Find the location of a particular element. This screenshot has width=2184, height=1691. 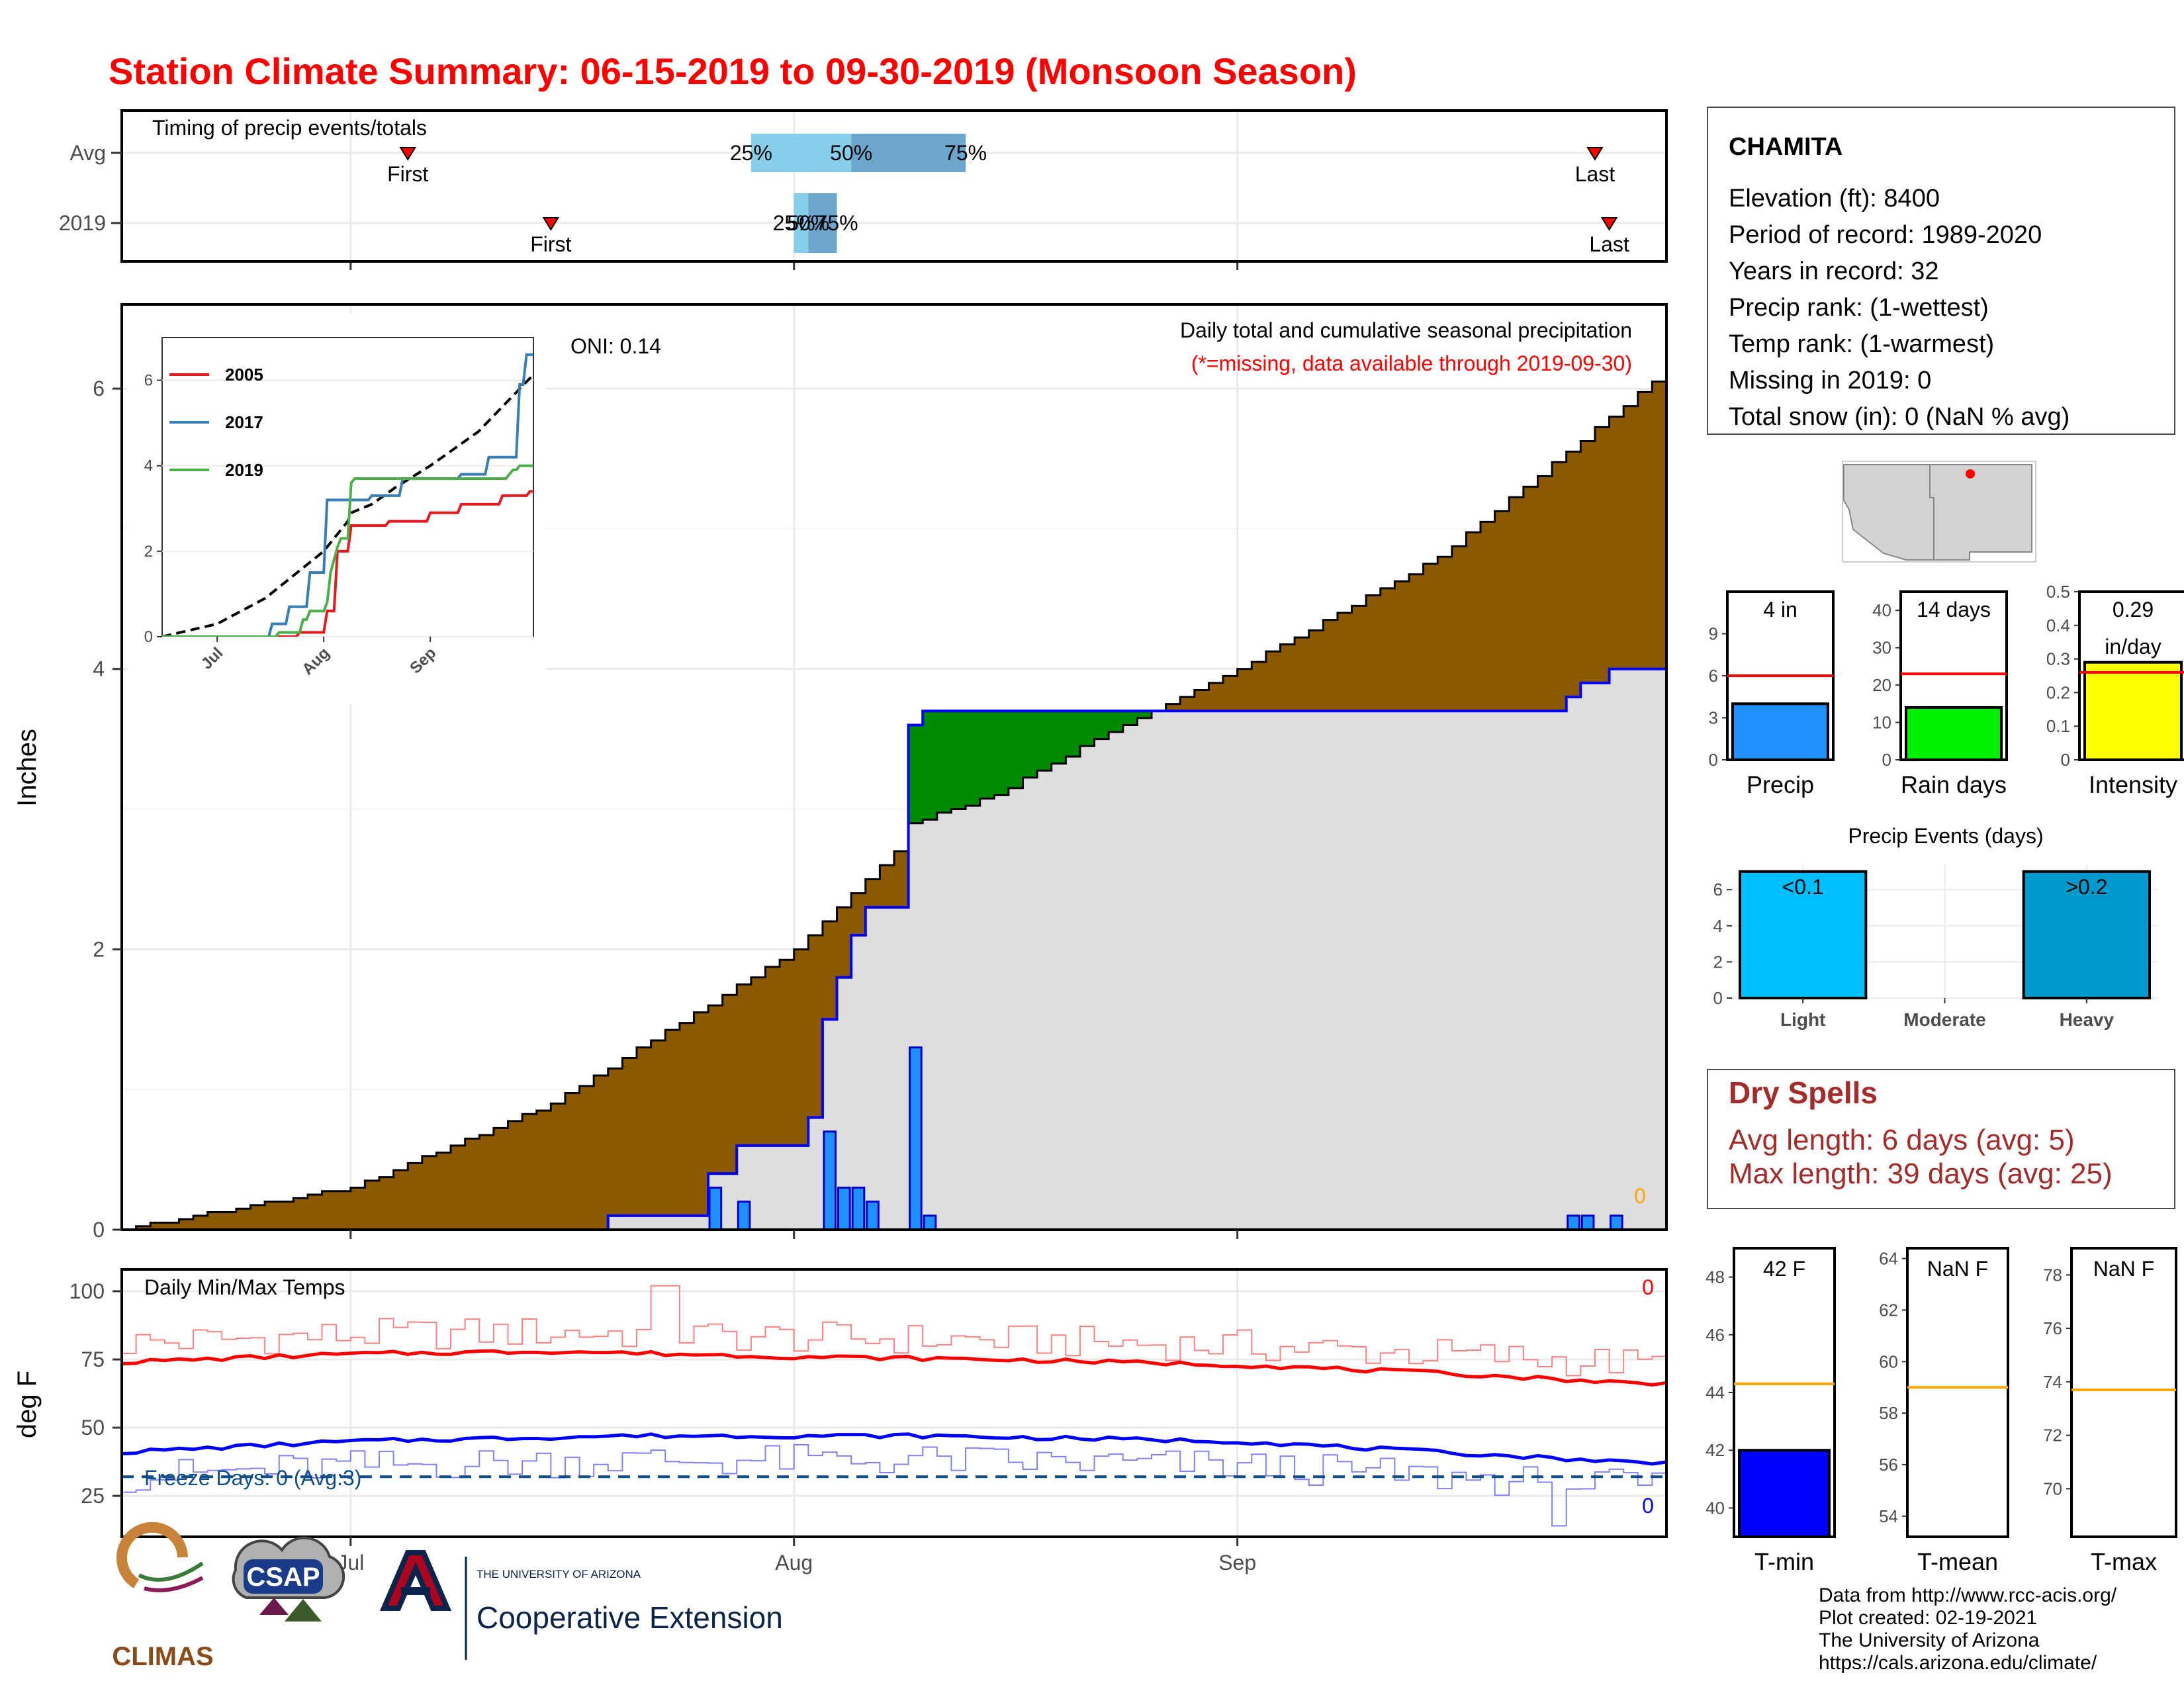

timing-2019-pct-label: 75% is located at coordinates (837, 223).